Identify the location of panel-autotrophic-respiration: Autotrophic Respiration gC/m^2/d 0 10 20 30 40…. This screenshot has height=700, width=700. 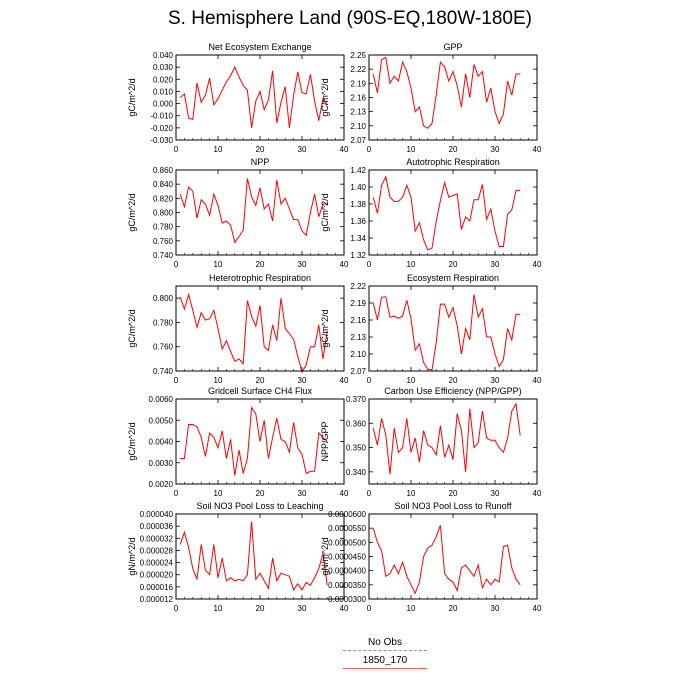
(431, 213).